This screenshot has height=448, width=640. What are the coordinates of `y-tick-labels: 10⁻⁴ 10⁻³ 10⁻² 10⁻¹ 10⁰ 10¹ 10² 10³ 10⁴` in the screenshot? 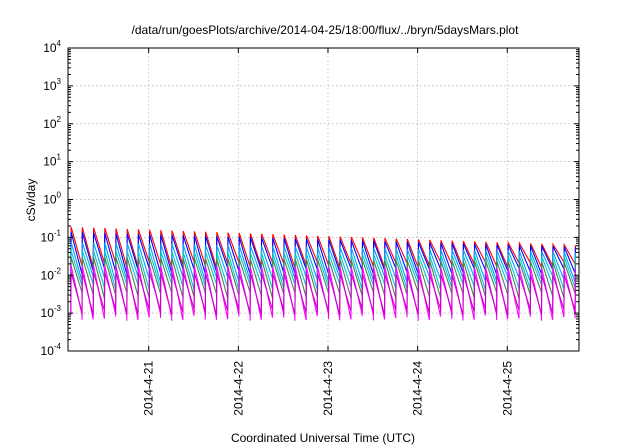 It's located at (51, 198).